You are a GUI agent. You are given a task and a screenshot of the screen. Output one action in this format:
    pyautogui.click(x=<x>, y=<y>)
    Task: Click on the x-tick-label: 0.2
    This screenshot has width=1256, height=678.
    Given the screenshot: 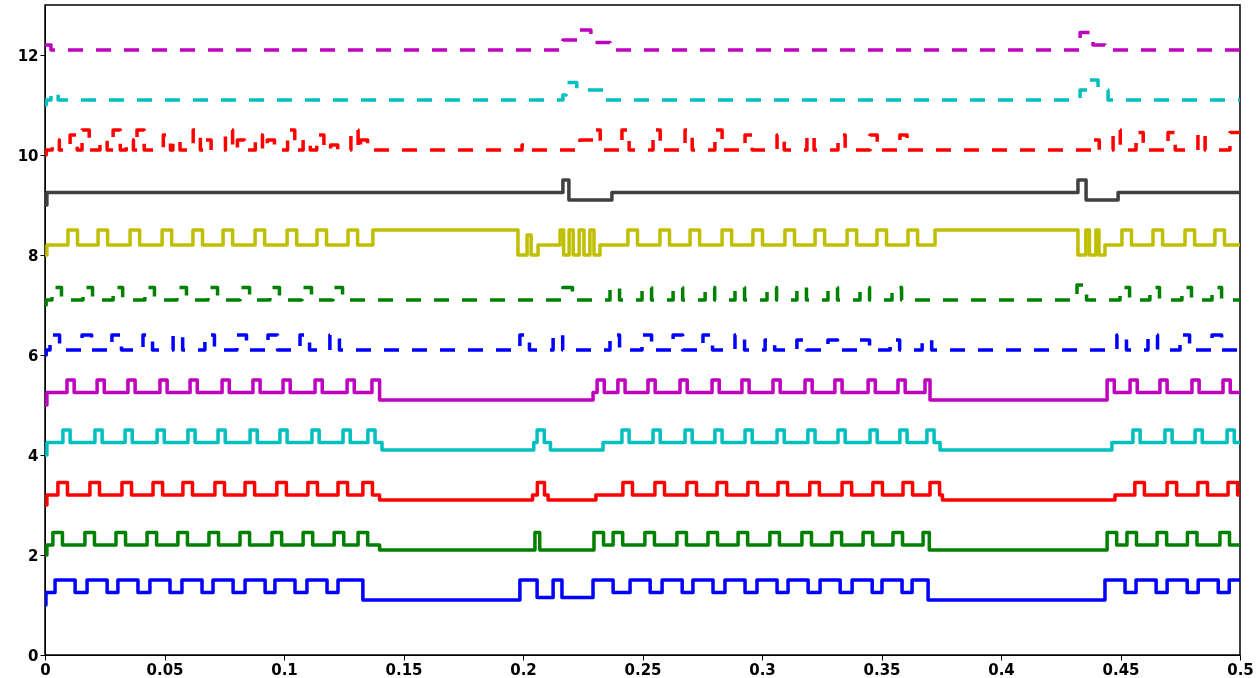 What is the action you would take?
    pyautogui.click(x=523, y=669)
    